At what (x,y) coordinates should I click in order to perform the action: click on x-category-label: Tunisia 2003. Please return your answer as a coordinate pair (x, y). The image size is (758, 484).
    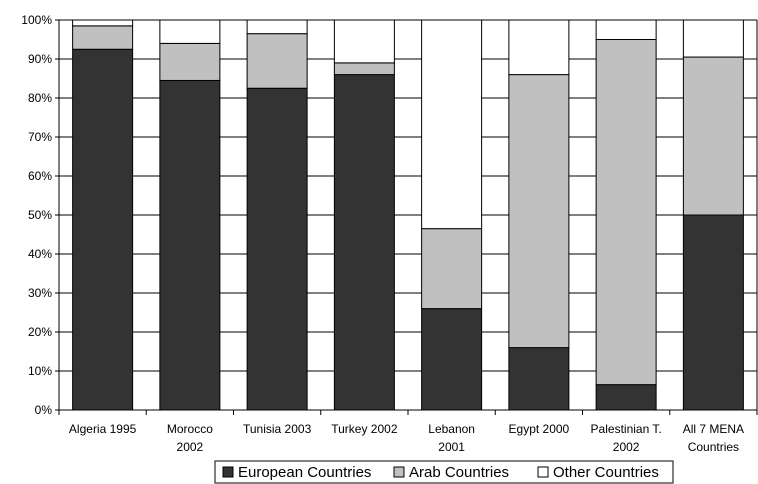
    Looking at the image, I should click on (277, 429).